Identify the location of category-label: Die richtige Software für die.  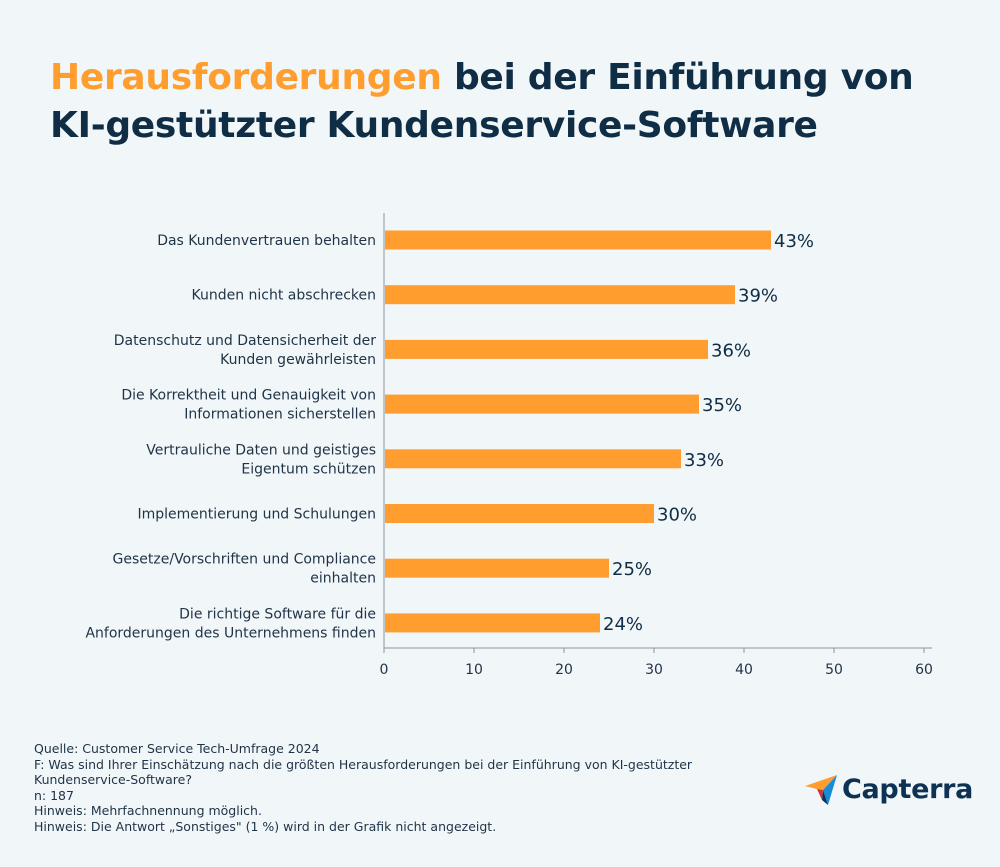
(277, 614).